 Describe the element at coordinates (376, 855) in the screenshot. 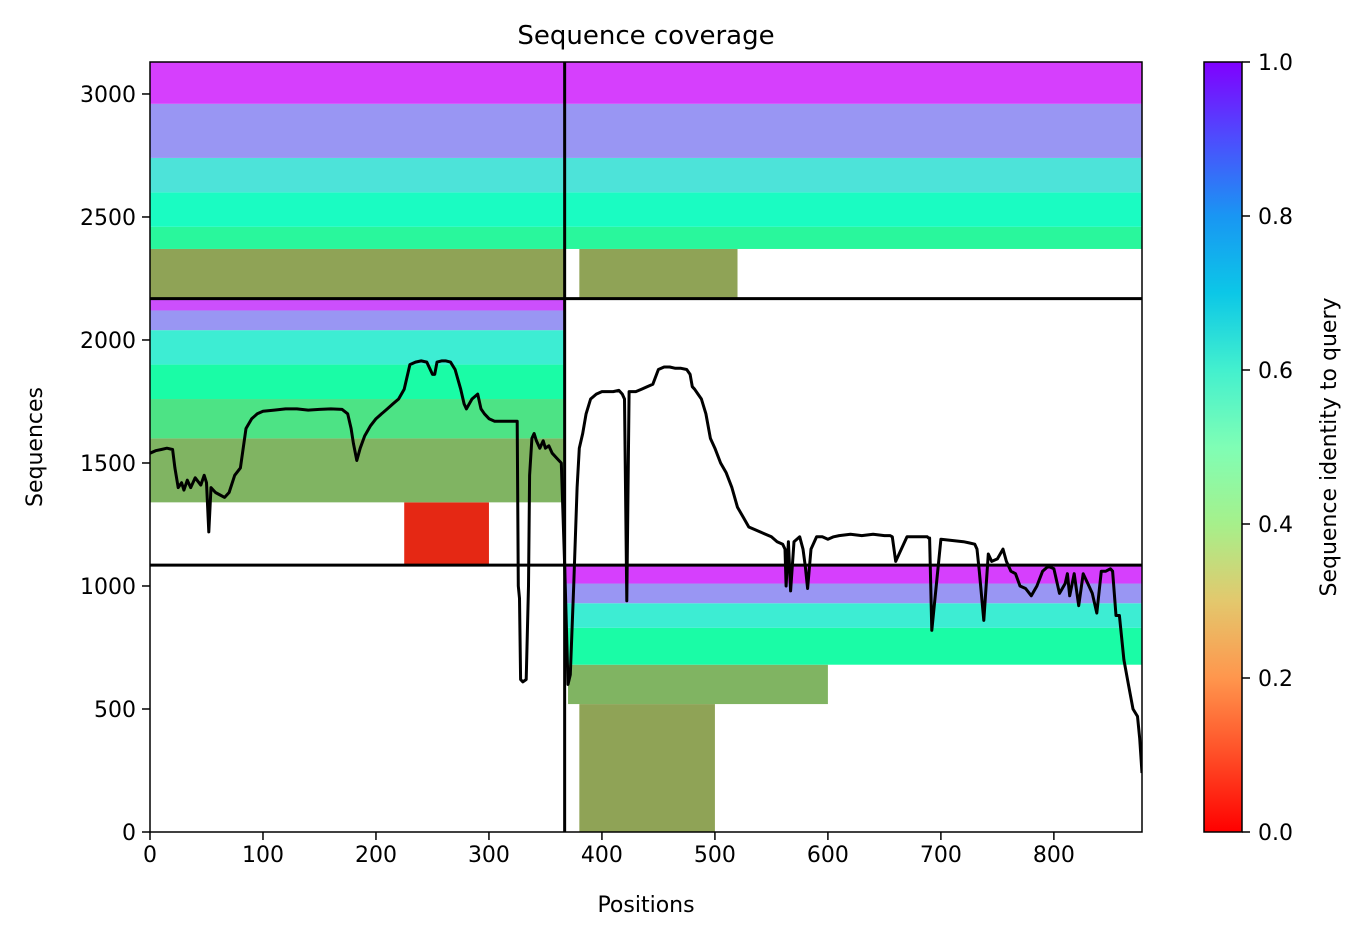

I see `x-tick-label: 200` at that location.